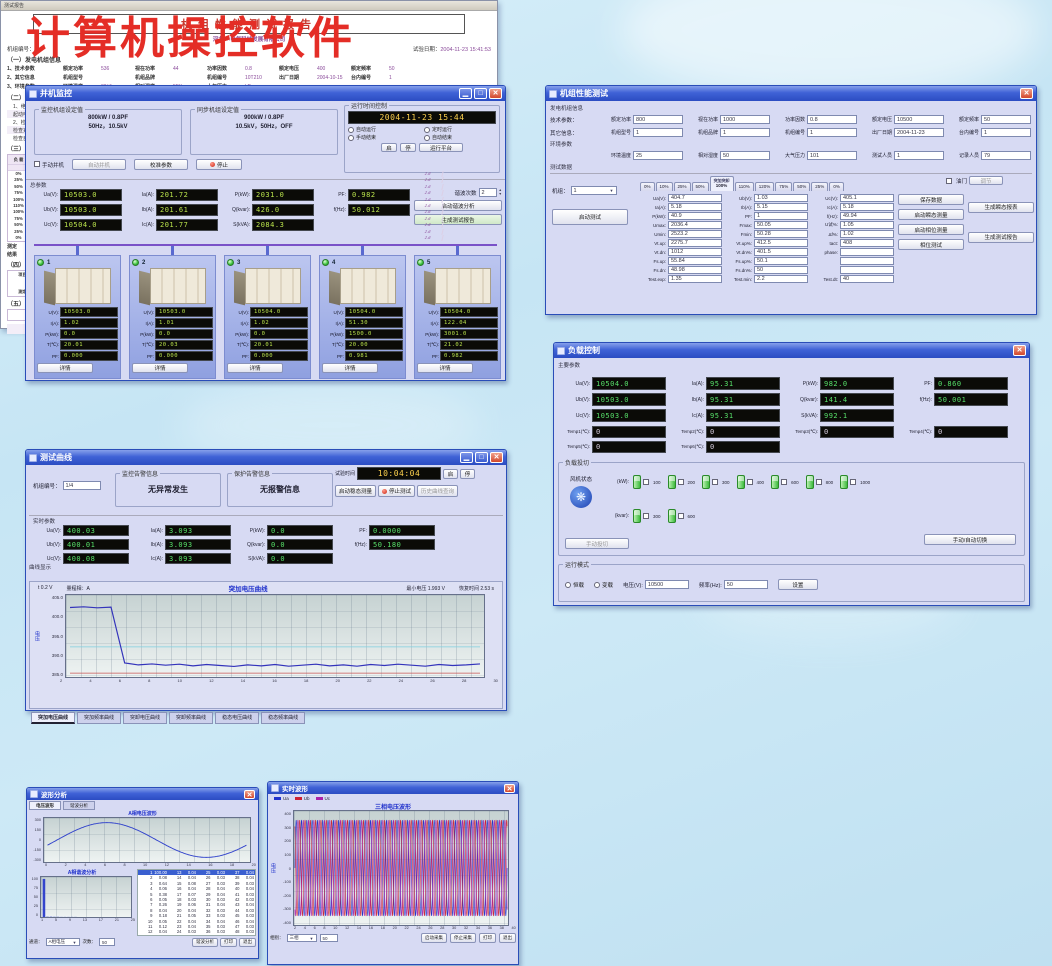 The height and width of the screenshot is (966, 1052). Describe the element at coordinates (397, 491) in the screenshot. I see `stop-test-button: 停止测试` at that location.